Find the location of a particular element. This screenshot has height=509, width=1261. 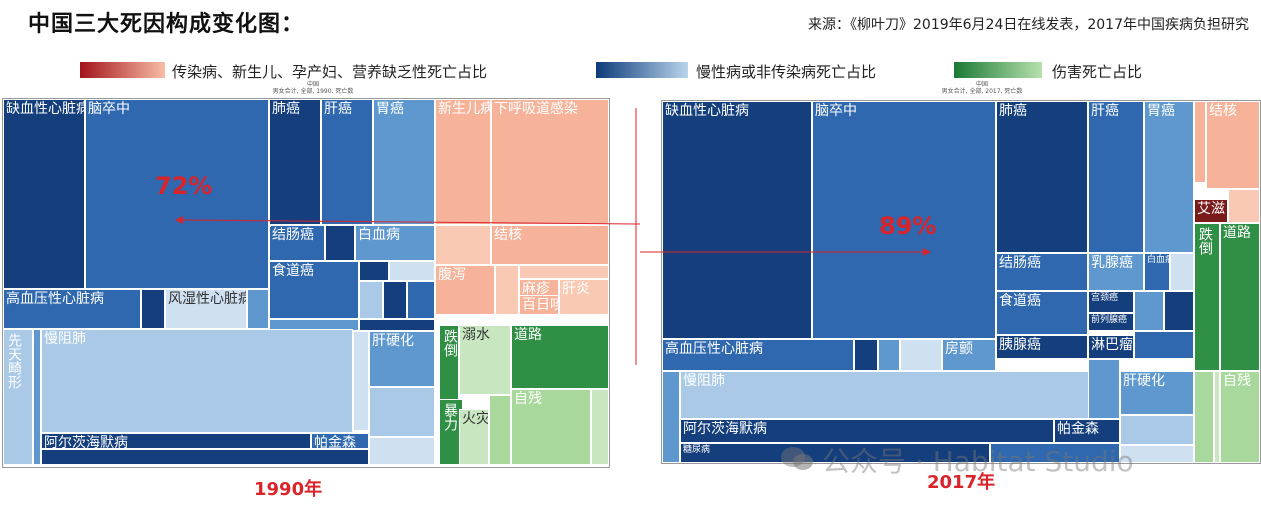

tile-label: 肺癌 is located at coordinates (286, 109).